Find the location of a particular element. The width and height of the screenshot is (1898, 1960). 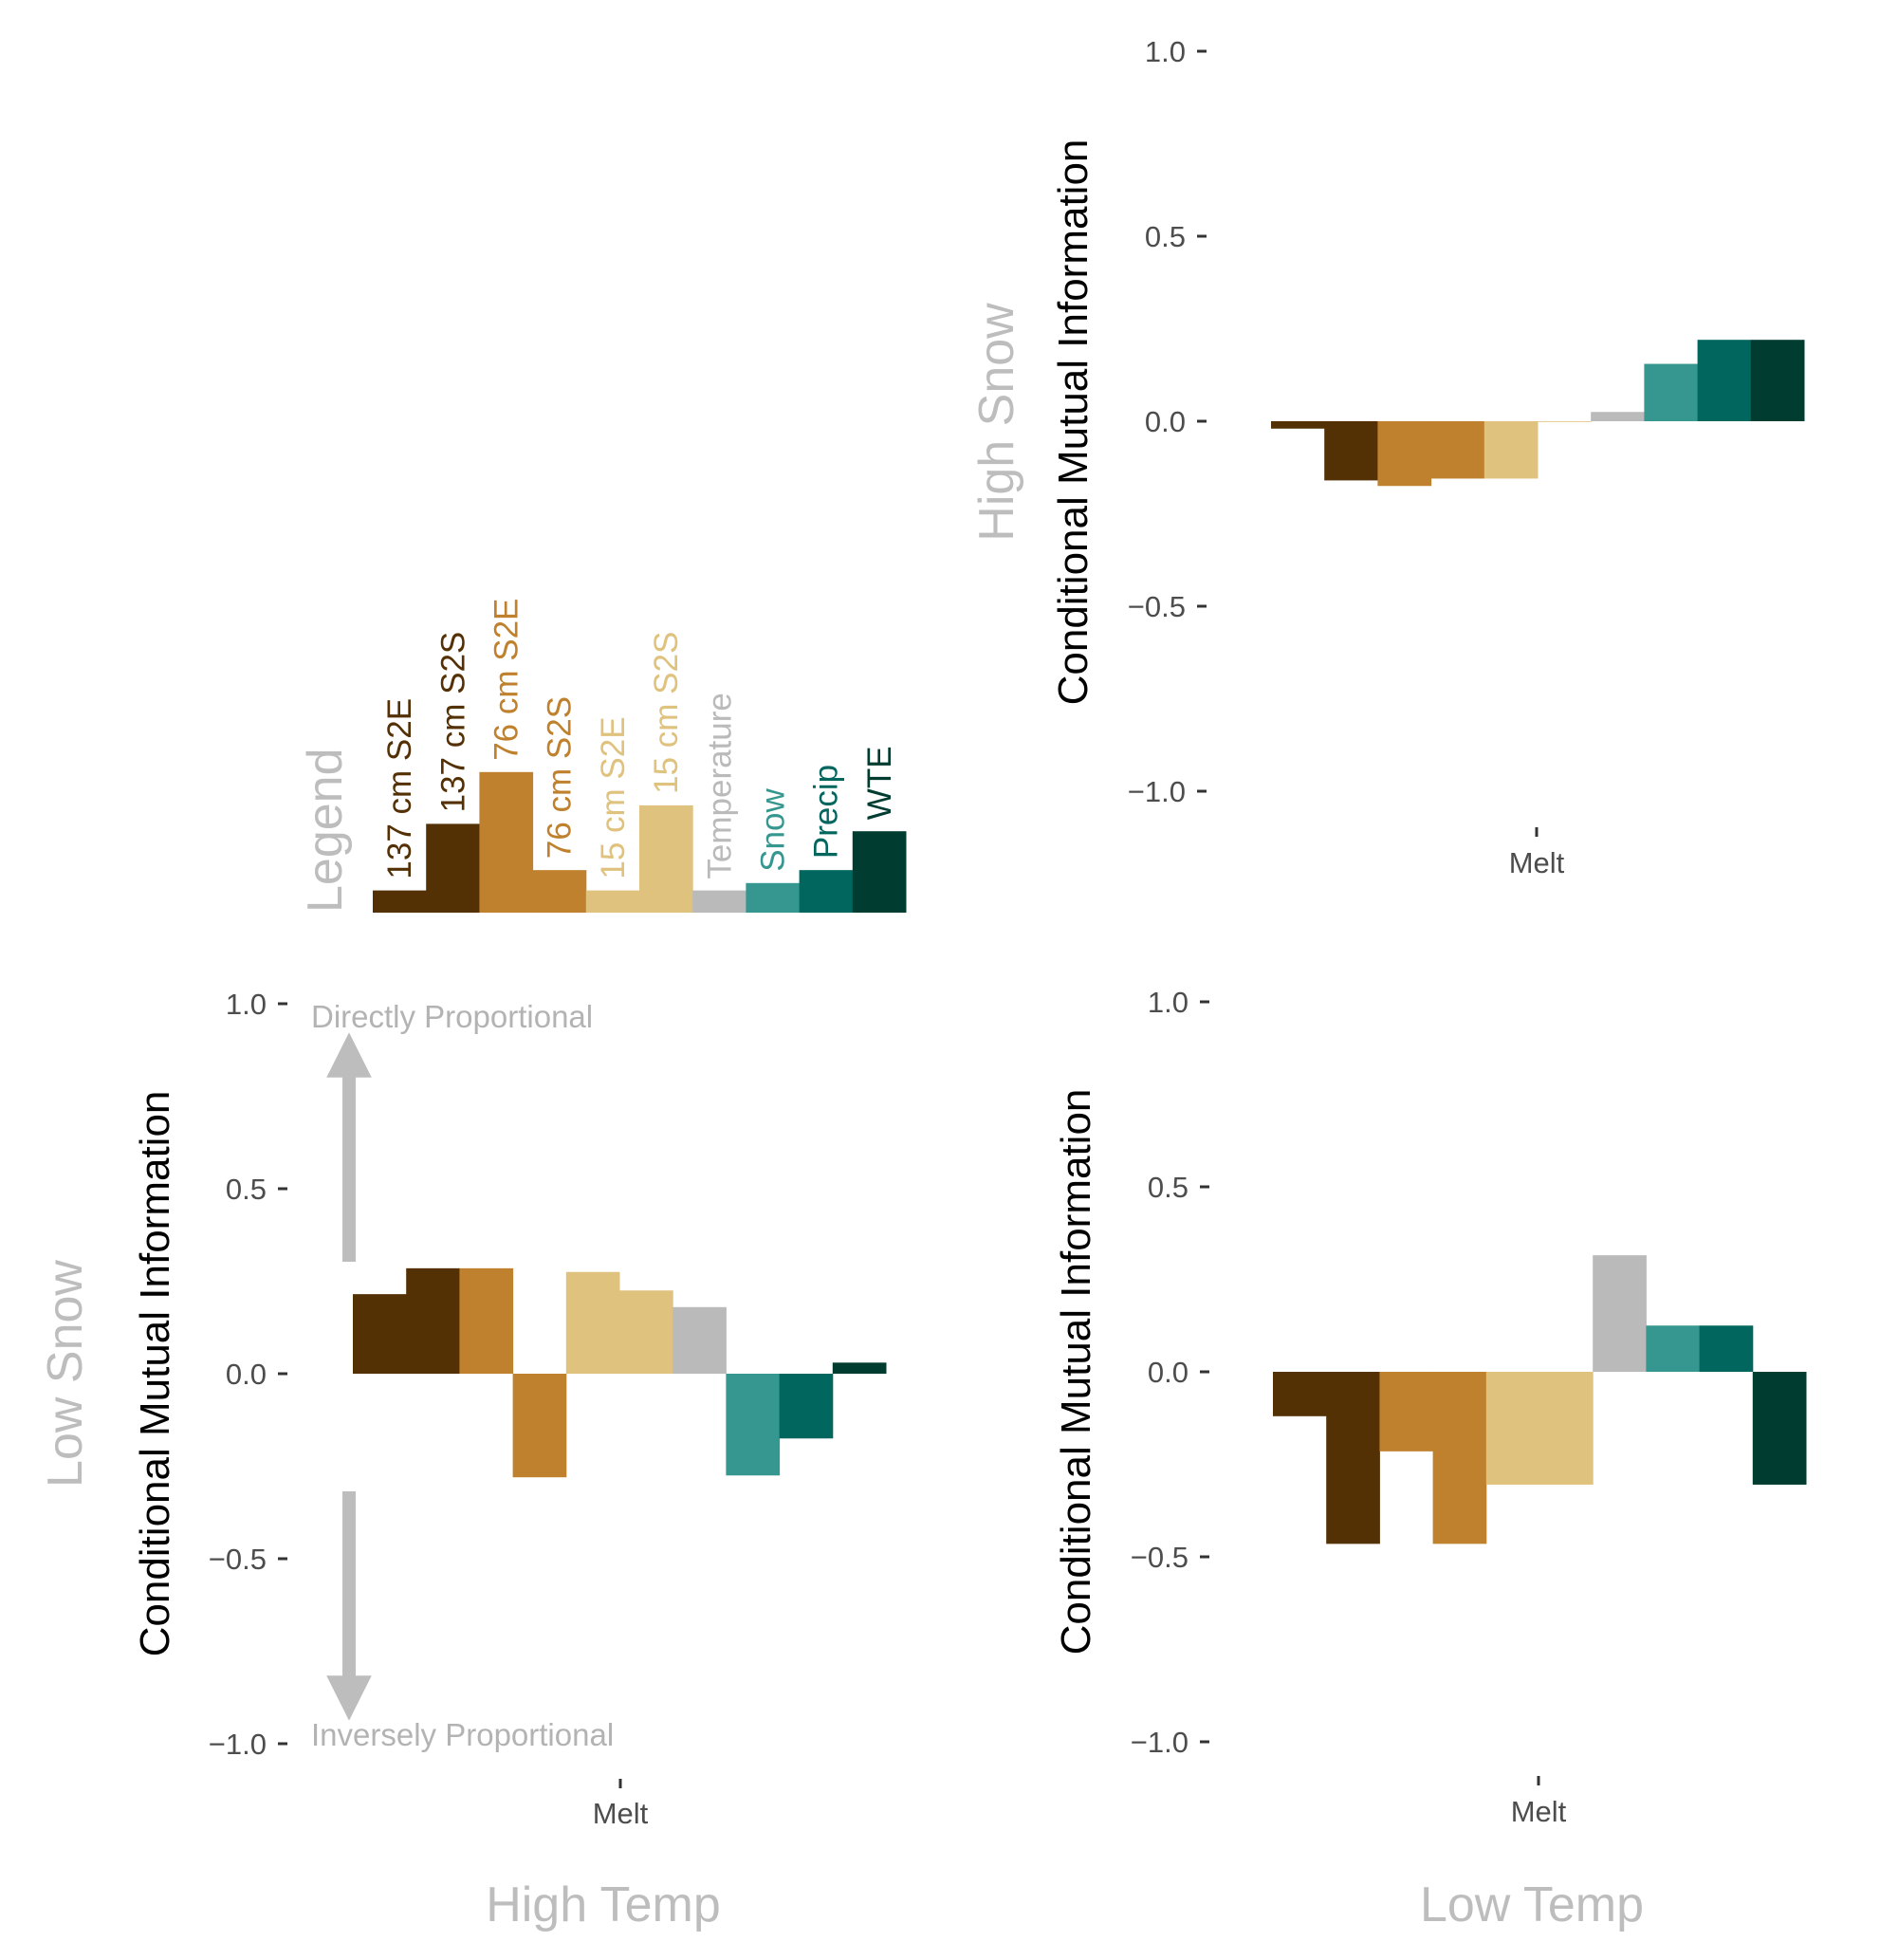

y-axis-title-bottom-right: Conditional Mutual Information is located at coordinates (1076, 1372).